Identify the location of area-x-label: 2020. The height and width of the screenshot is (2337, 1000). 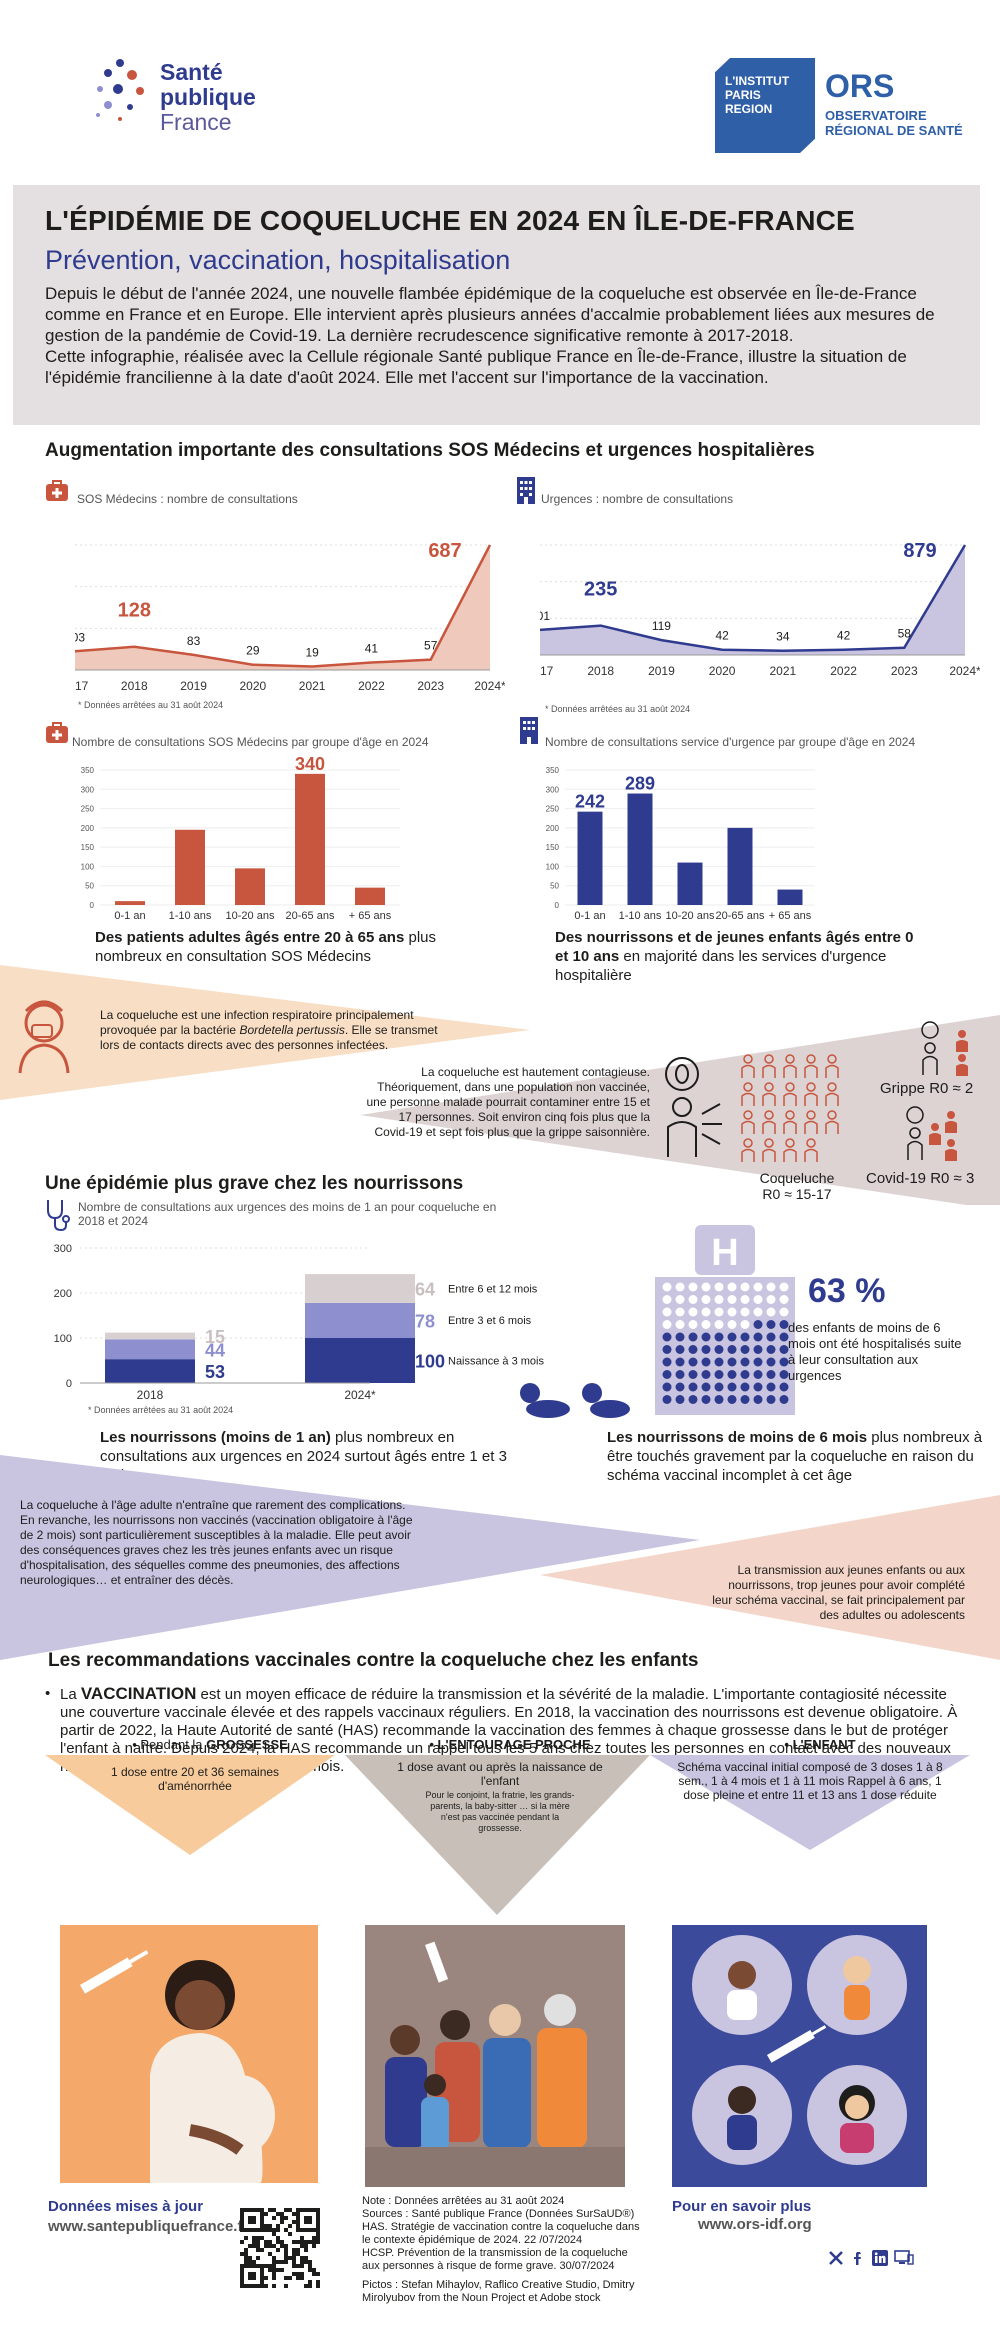
(722, 671).